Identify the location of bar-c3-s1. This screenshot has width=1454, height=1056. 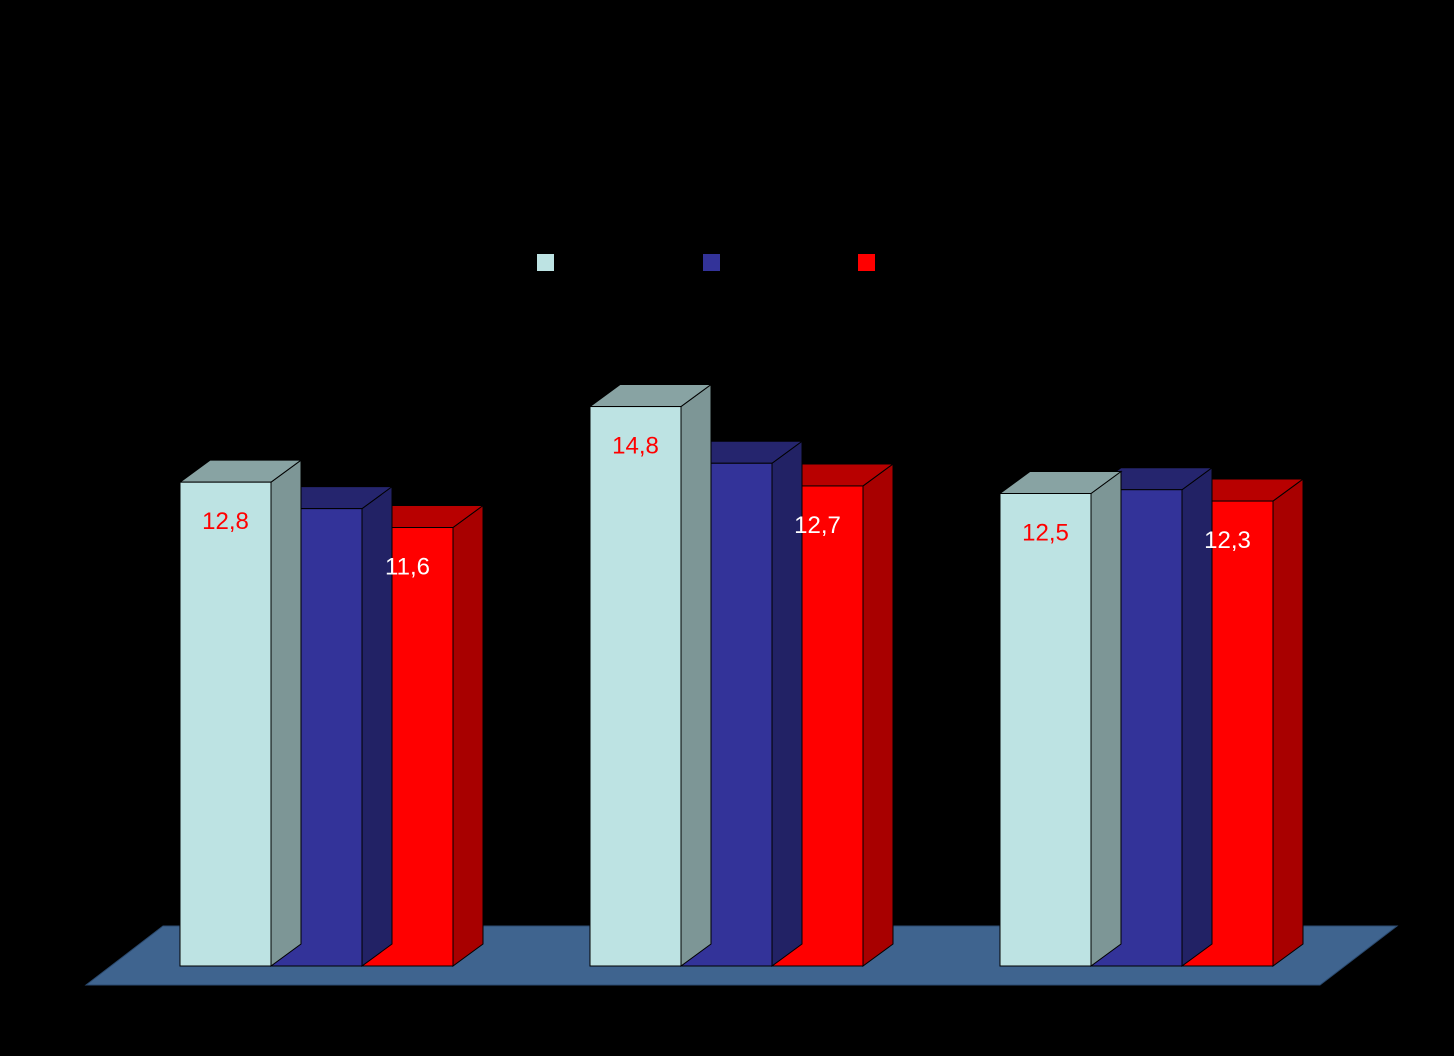
(1045, 730).